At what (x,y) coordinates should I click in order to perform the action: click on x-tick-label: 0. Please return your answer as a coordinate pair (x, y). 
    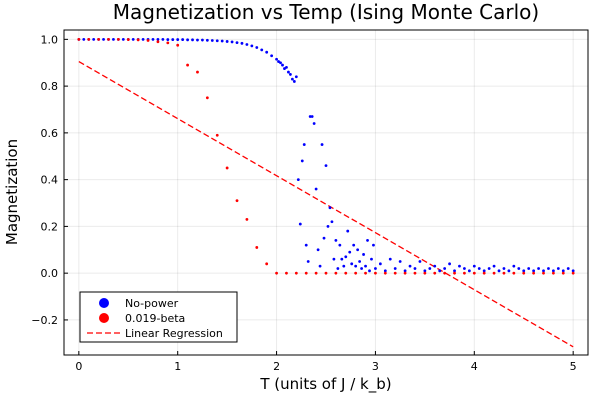
    Looking at the image, I should click on (78, 366).